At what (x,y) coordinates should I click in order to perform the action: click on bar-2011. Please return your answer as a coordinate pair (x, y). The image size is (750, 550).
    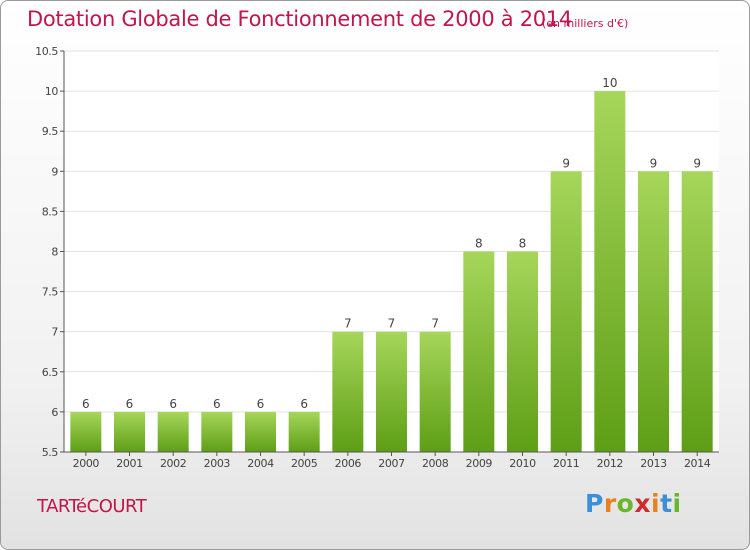
    Looking at the image, I should click on (566, 312).